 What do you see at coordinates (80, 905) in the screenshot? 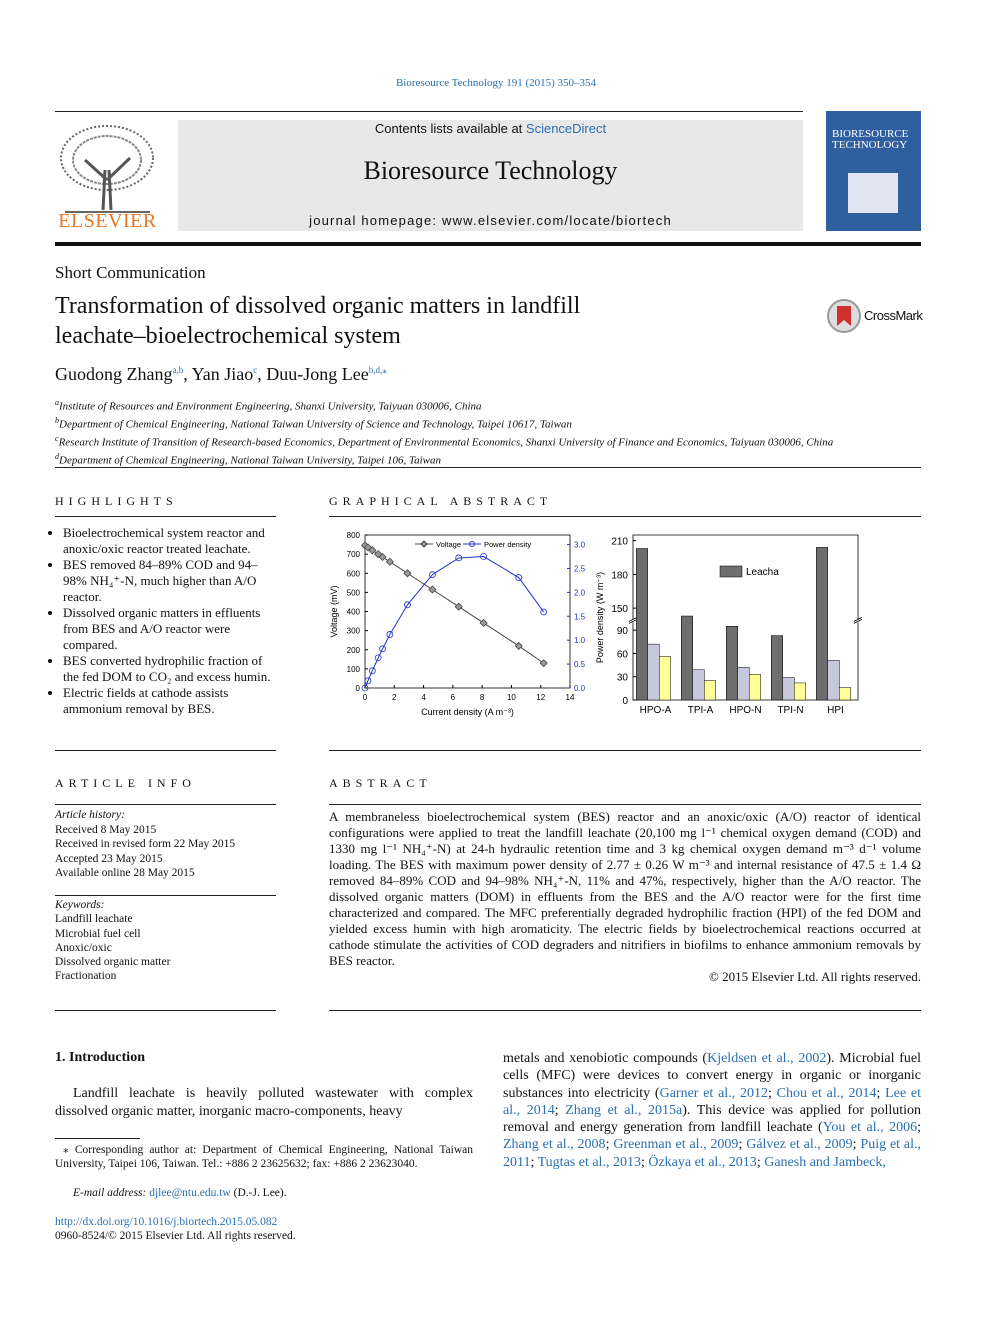
I see `keywords-heading: Keywords:` at bounding box center [80, 905].